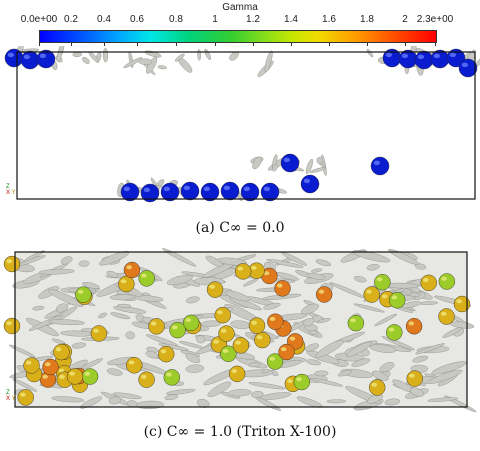  Describe the element at coordinates (11, 190) in the screenshot. I see `axes-triad-a: Z X Y` at that location.